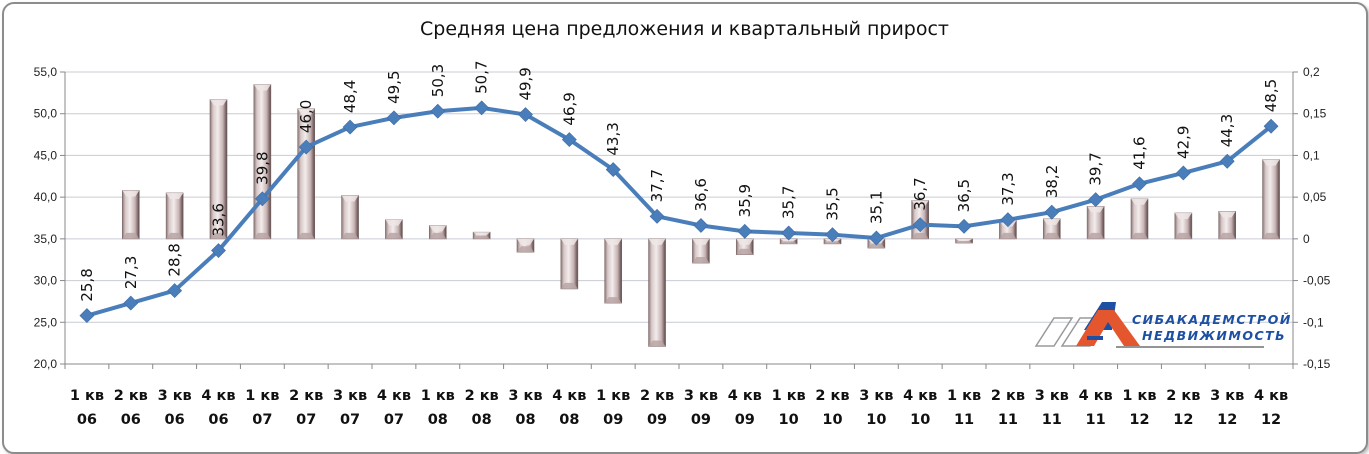  What do you see at coordinates (876, 207) in the screenshot?
I see `price-data-label: 35,1` at bounding box center [876, 207].